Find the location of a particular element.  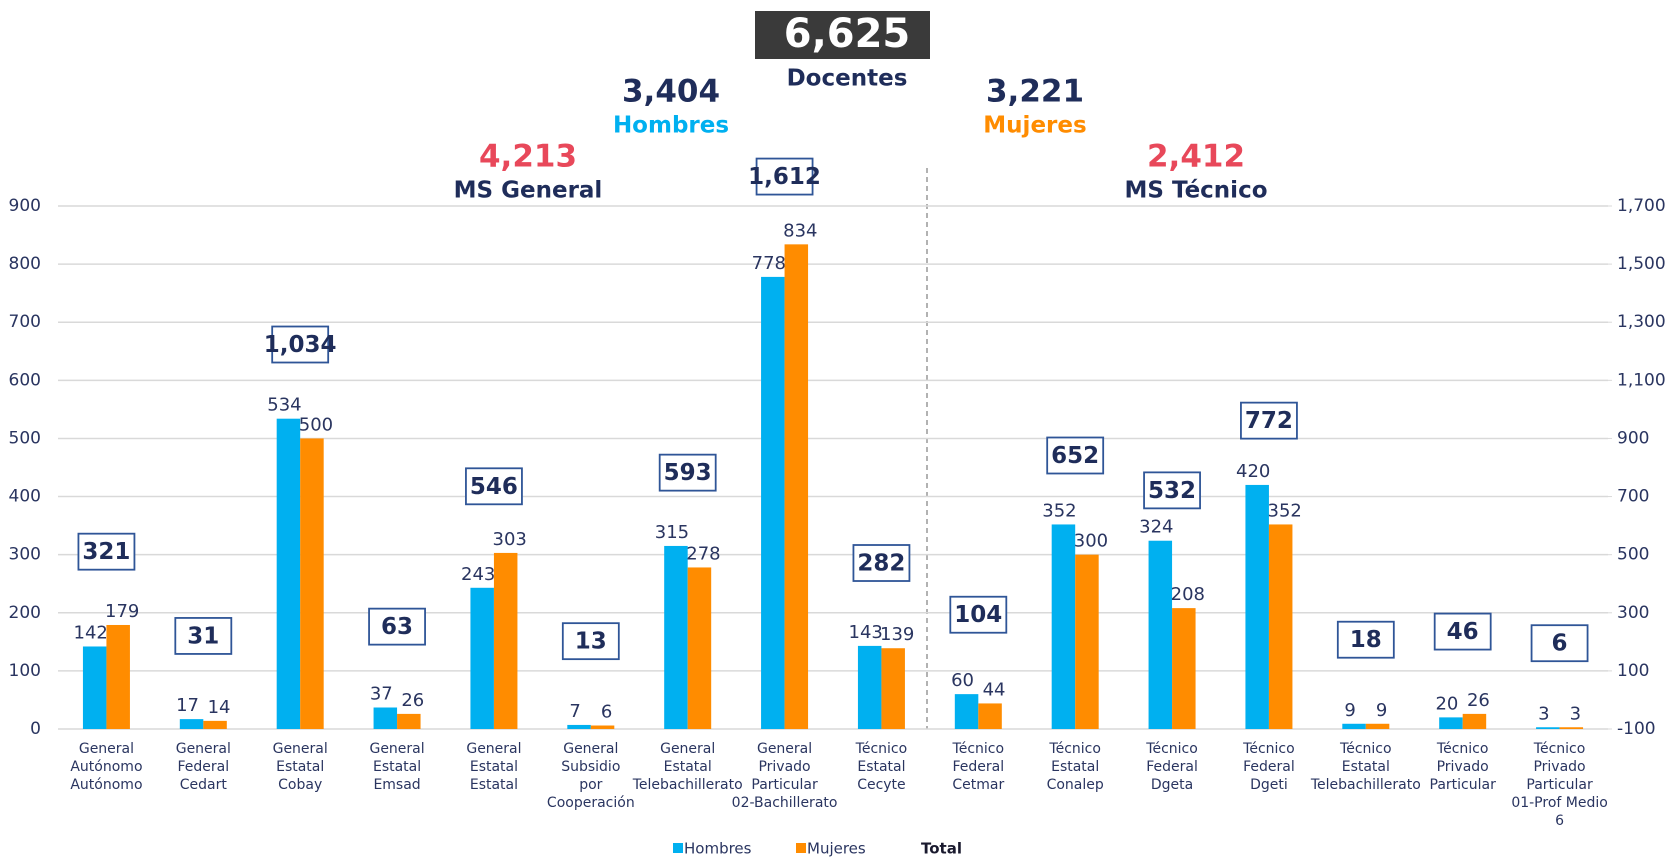

value-label: 243 is located at coordinates (478, 574).